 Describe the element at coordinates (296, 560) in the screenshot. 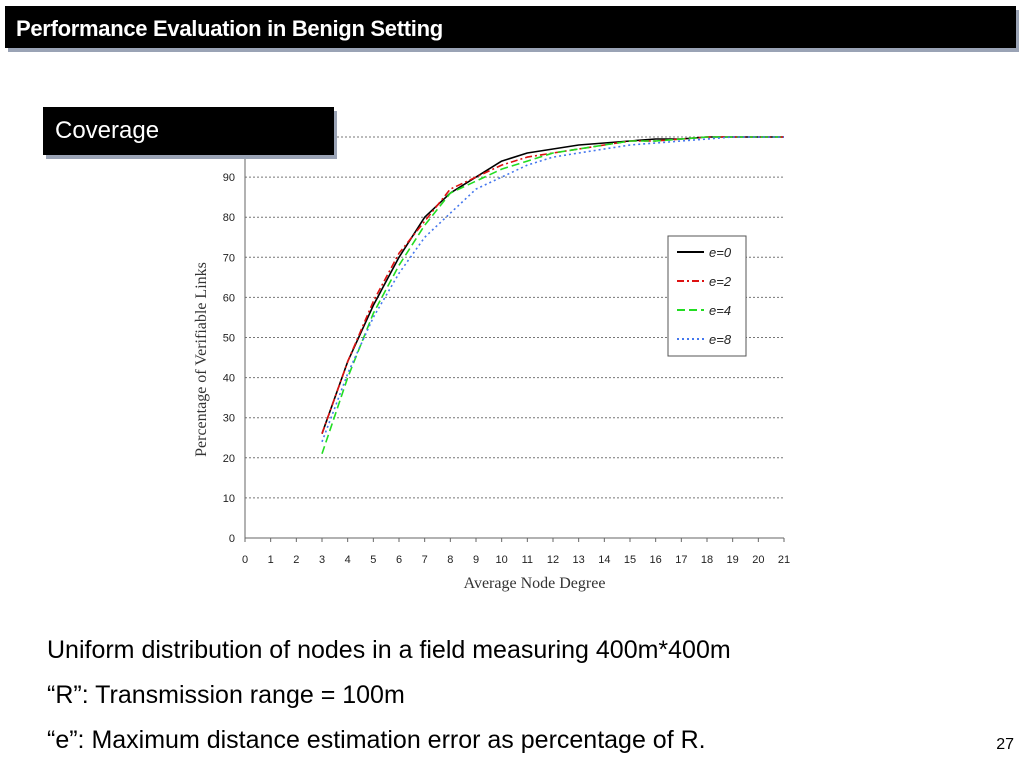

I see `x-tick-label: 2` at that location.